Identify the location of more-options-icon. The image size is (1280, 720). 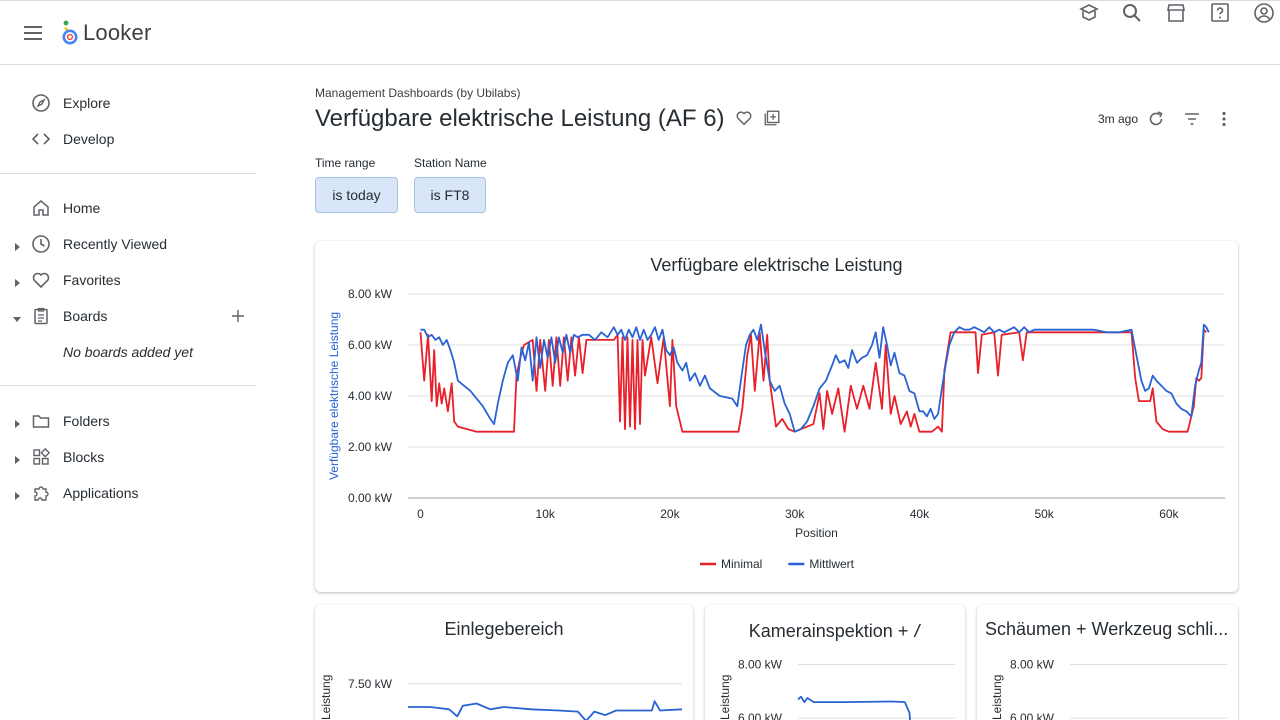
(1224, 119).